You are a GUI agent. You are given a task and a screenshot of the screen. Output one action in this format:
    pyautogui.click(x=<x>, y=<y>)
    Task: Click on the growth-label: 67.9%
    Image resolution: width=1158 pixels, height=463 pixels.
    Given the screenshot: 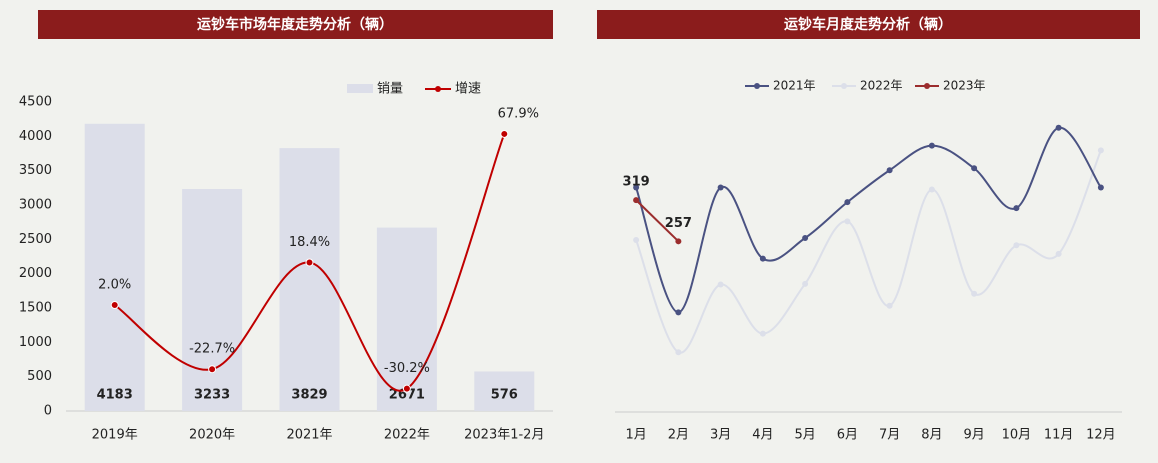 What is the action you would take?
    pyautogui.click(x=518, y=113)
    